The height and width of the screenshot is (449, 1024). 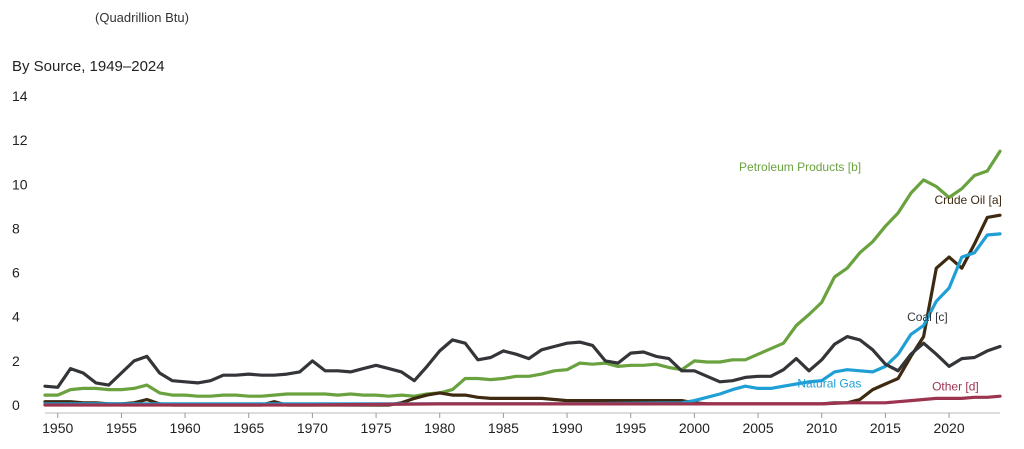 I want to click on y-tick-label: 8, so click(x=16, y=228).